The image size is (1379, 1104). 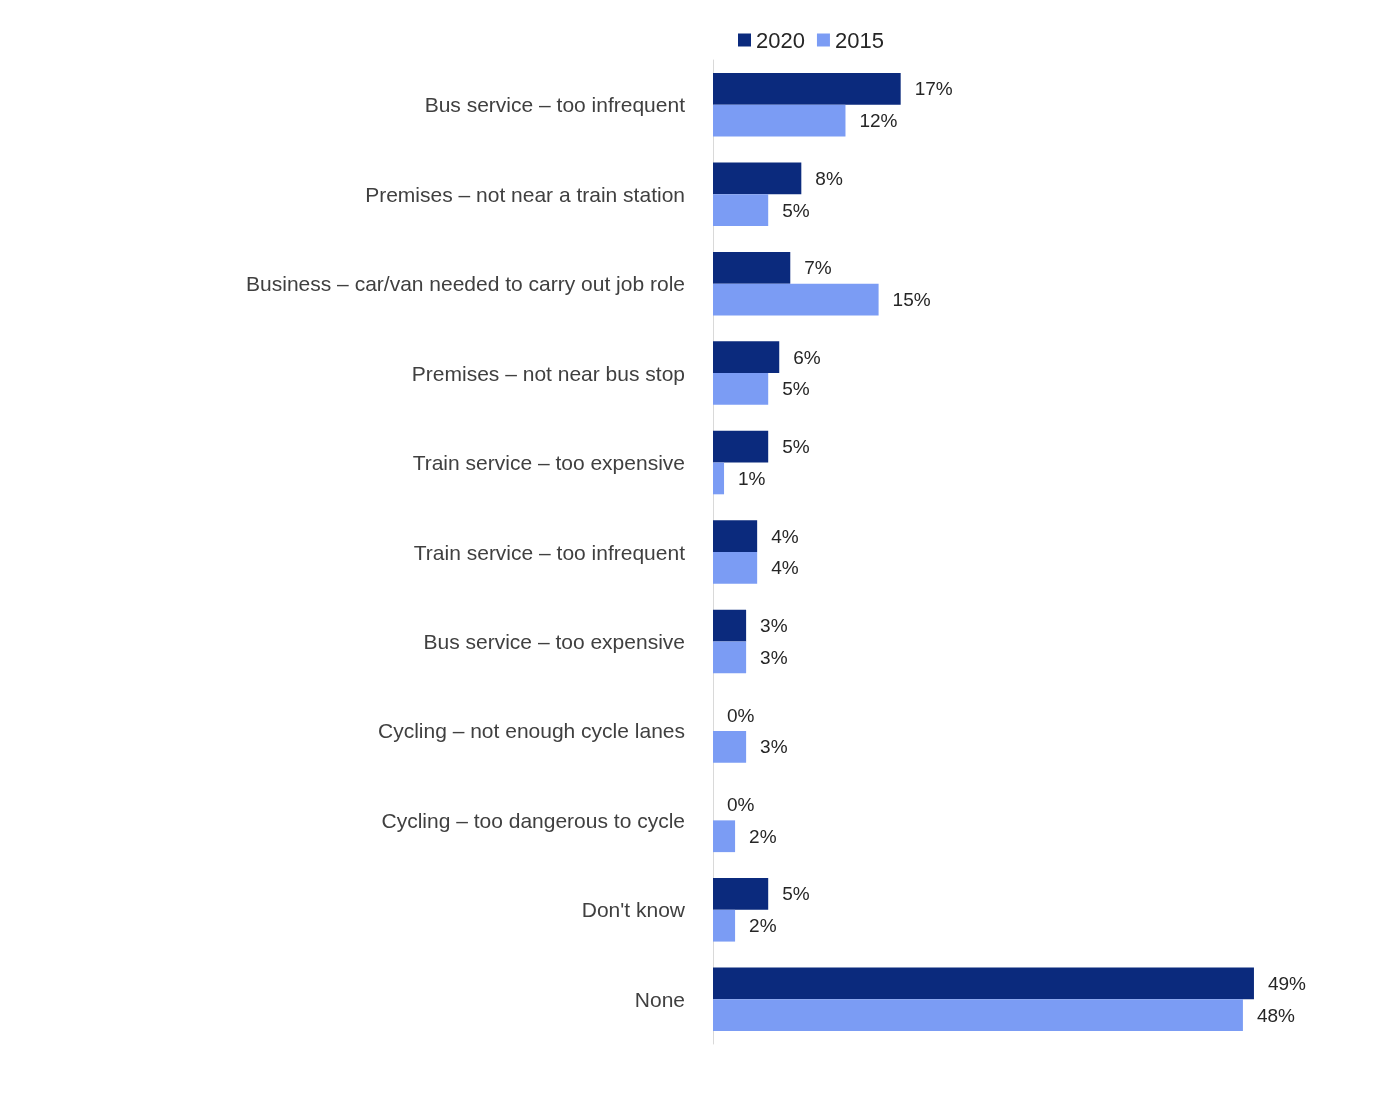 I want to click on y-tick-label: Business – car/van needed to carry out job role, so click(x=465, y=284).